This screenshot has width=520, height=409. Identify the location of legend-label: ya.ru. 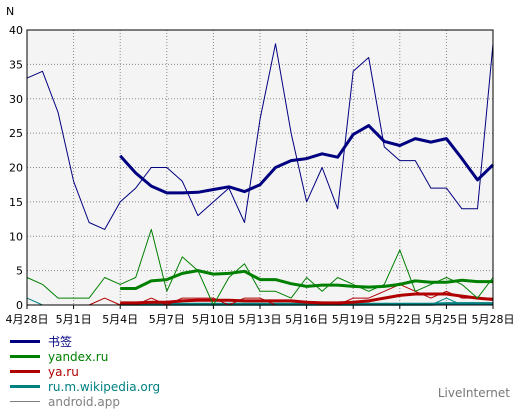
(63, 371).